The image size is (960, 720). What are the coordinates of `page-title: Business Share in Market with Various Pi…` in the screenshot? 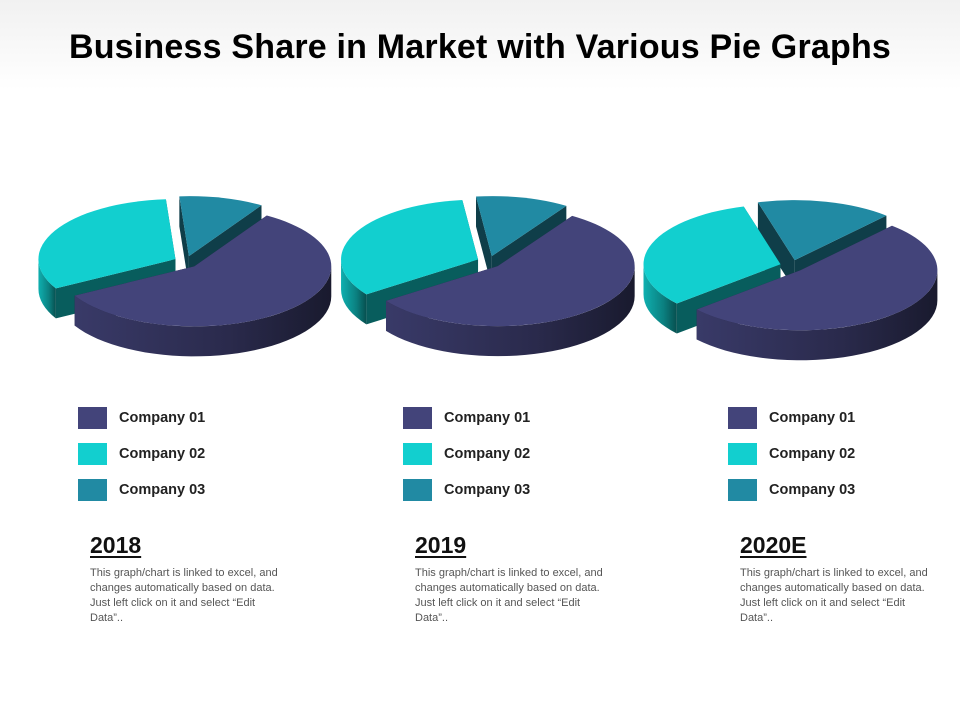 It's located at (480, 47).